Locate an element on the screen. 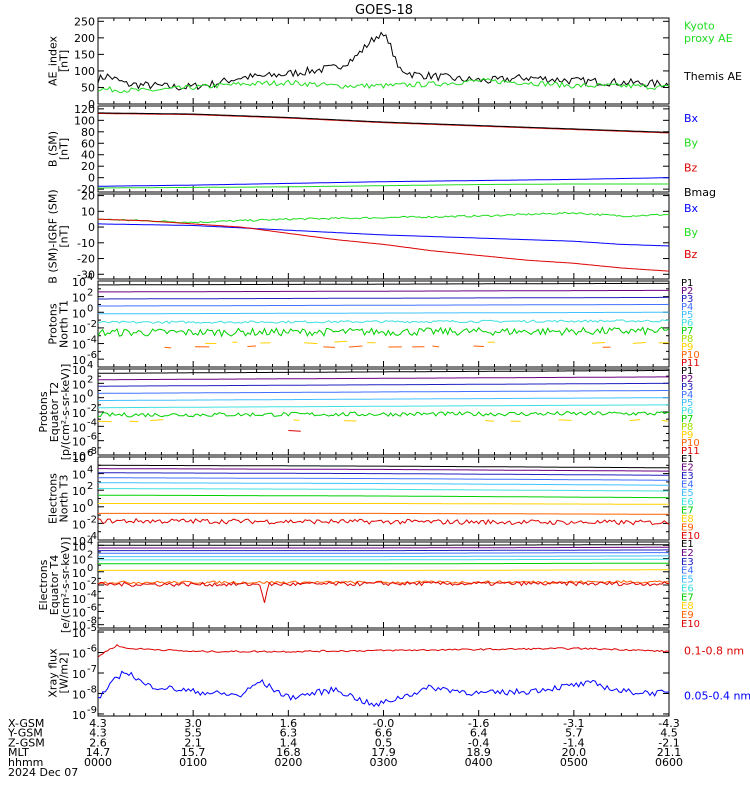 The height and width of the screenshot is (800, 750). y-tick-exponent: 4 is located at coordinates (90, 470).